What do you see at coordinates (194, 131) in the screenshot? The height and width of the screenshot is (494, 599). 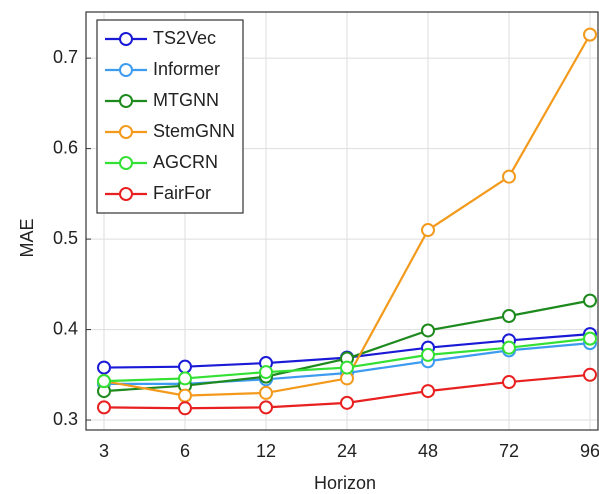 I see `legend-label: StemGNN` at bounding box center [194, 131].